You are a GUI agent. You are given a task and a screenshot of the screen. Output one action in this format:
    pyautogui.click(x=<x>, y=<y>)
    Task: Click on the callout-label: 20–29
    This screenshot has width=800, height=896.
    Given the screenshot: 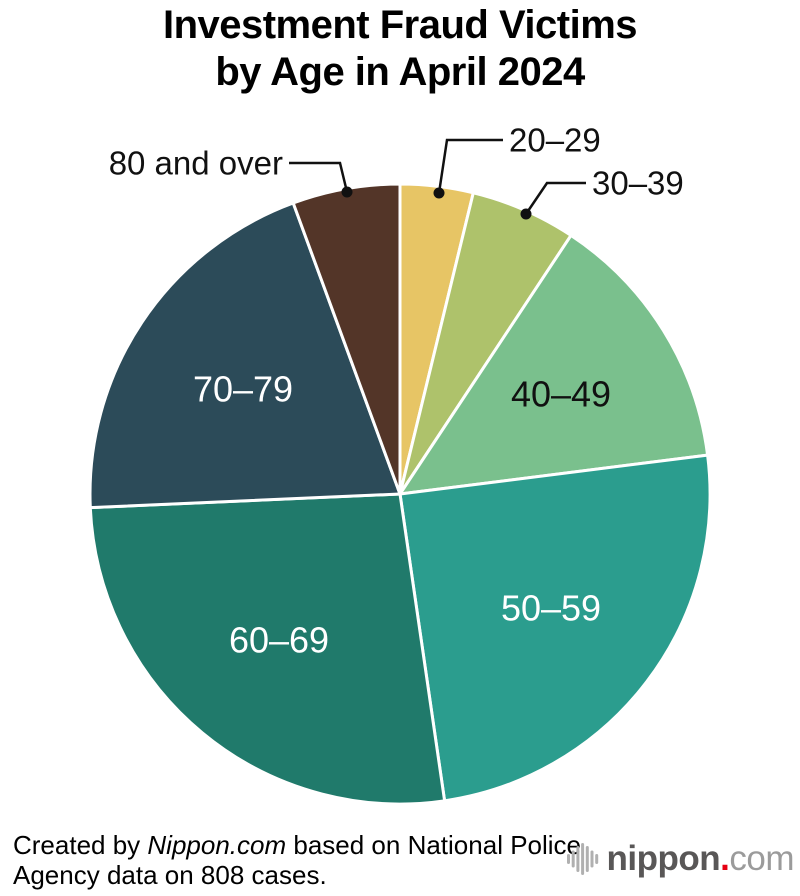 What is the action you would take?
    pyautogui.click(x=555, y=140)
    